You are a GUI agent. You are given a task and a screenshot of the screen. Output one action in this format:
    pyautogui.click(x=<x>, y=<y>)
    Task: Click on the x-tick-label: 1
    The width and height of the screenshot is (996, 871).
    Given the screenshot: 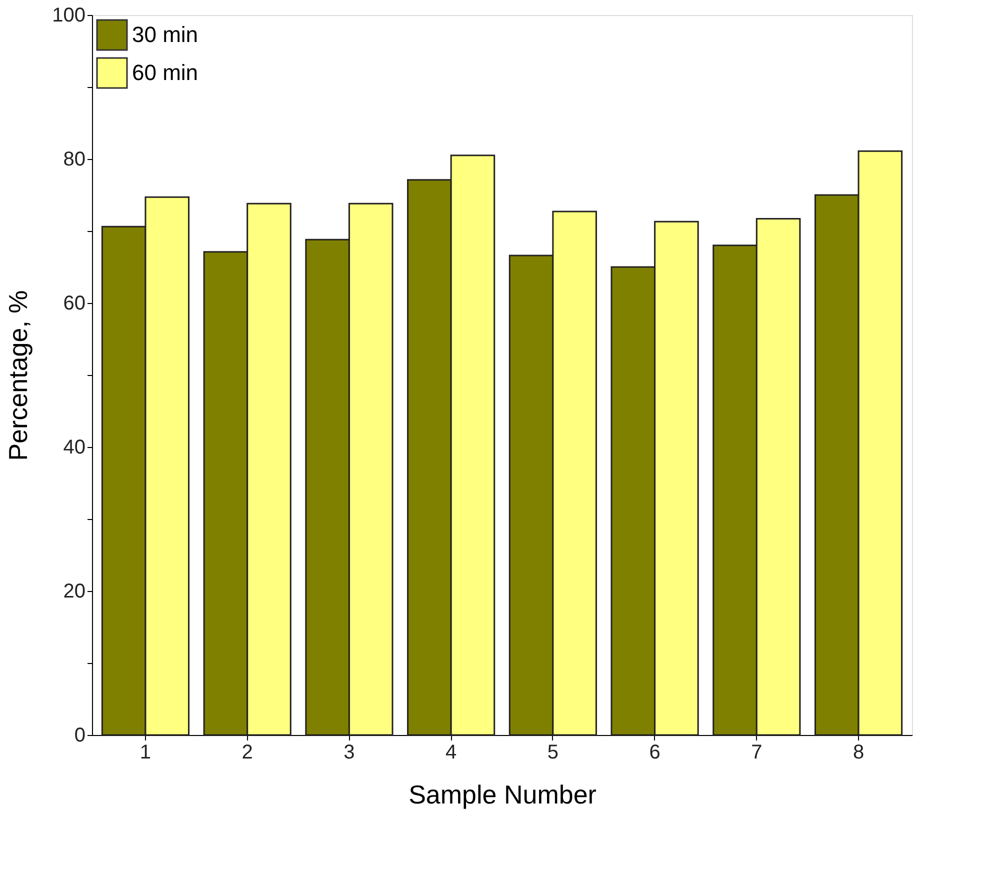 What is the action you would take?
    pyautogui.click(x=146, y=753)
    